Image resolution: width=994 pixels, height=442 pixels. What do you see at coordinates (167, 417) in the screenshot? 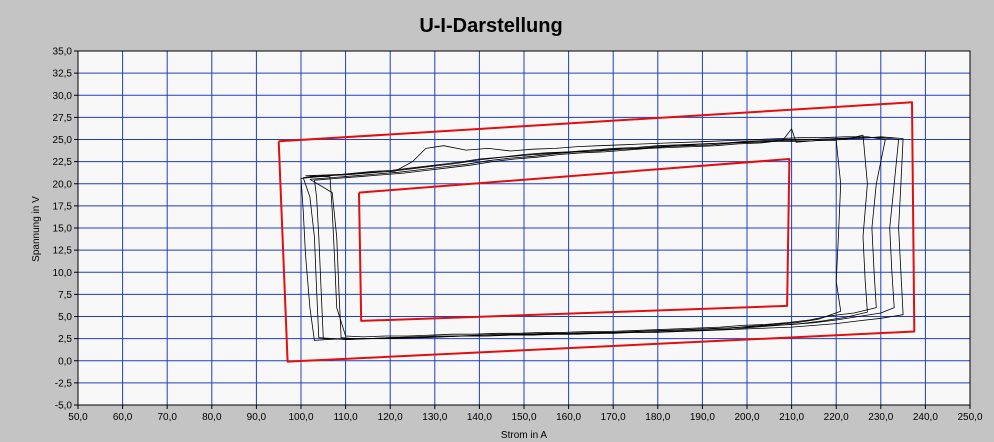
I see `x-tick-label: 70,0` at bounding box center [167, 417].